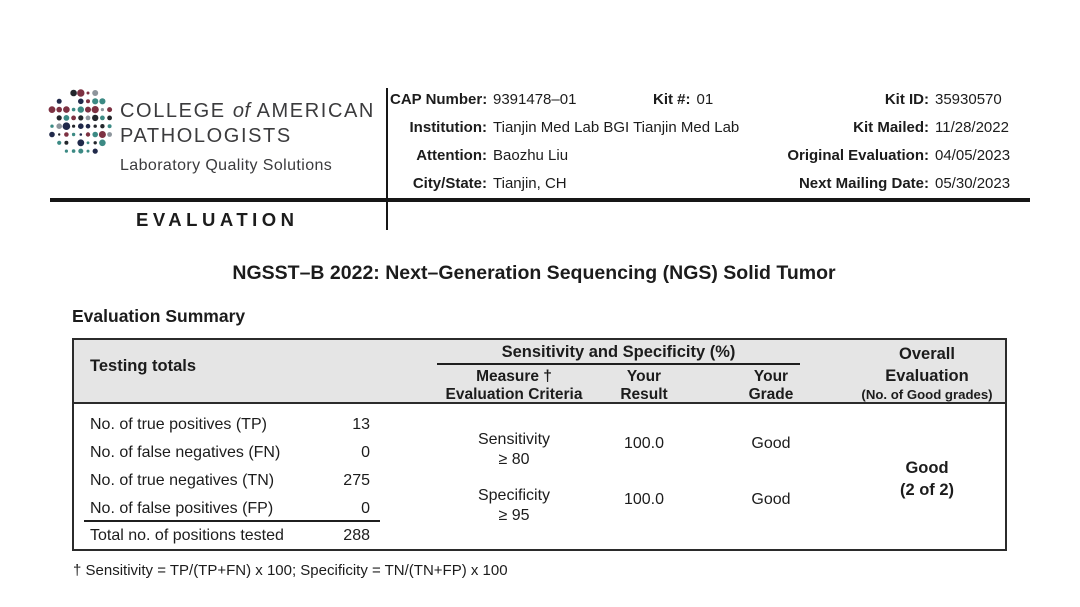 This screenshot has height=607, width=1080. I want to click on specificity-result: 100.0, so click(644, 499).